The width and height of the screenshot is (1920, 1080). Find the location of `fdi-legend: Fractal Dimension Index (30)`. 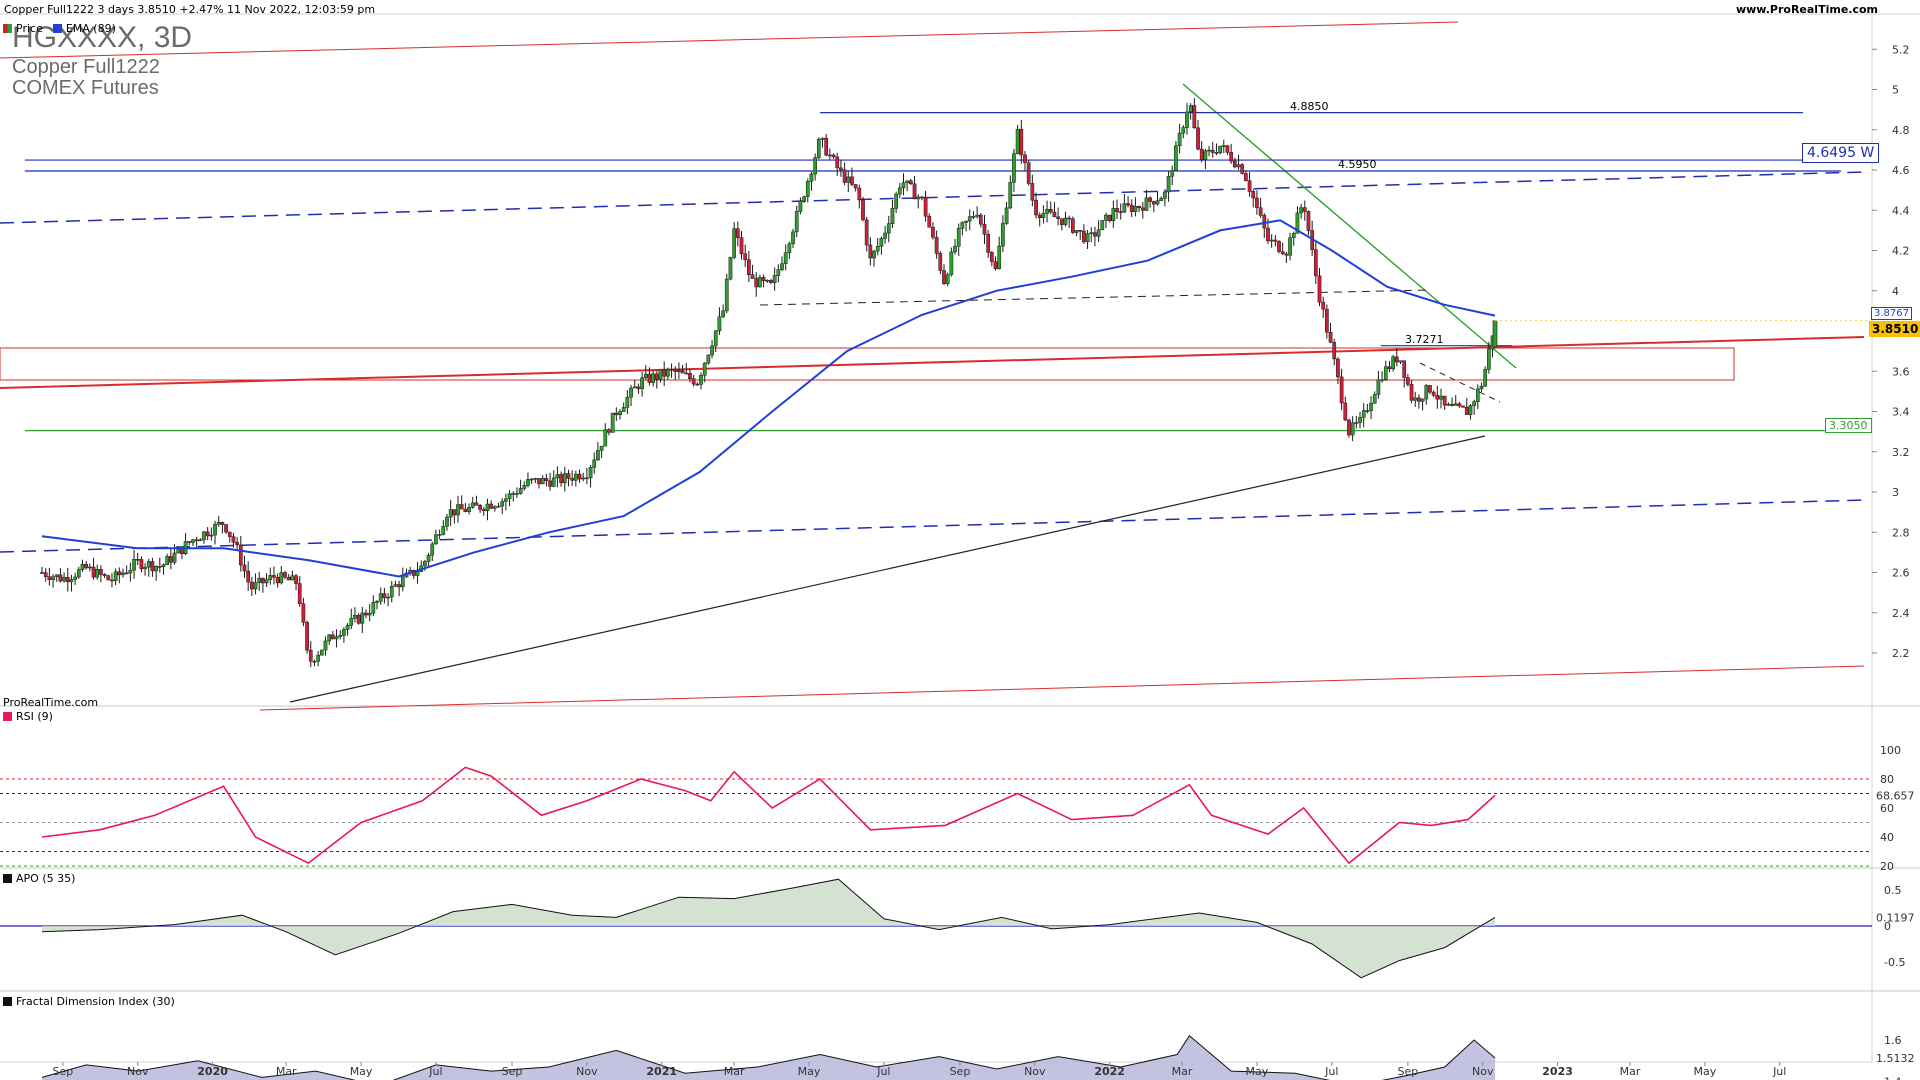

fdi-legend: Fractal Dimension Index (30) is located at coordinates (89, 1001).